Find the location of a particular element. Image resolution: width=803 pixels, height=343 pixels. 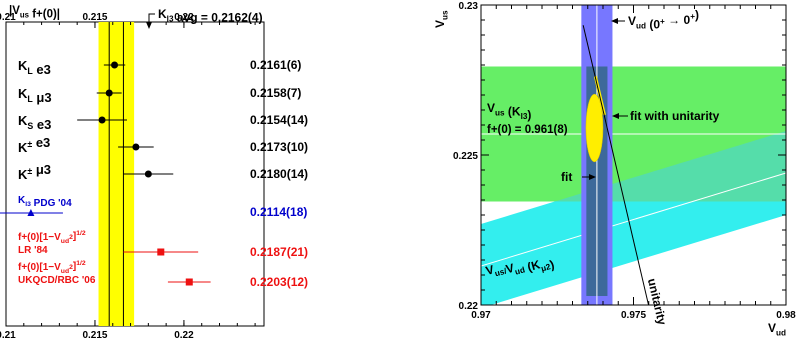

kl3-band-note: f+(0) = 0.961(8) is located at coordinates (527, 130).